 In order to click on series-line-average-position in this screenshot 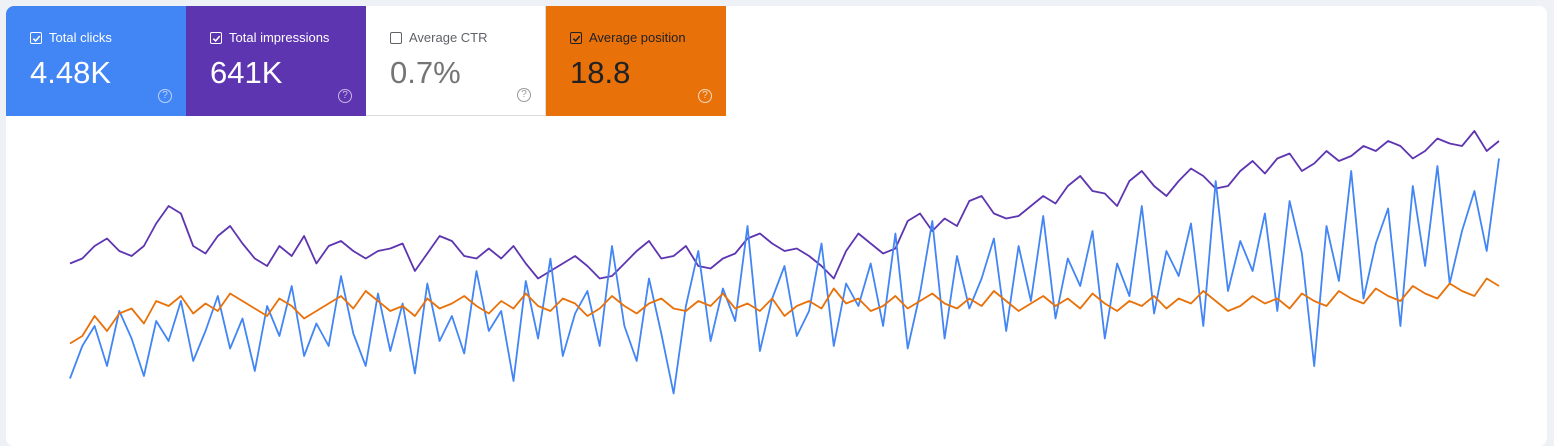, I will do `click(784, 311)`.